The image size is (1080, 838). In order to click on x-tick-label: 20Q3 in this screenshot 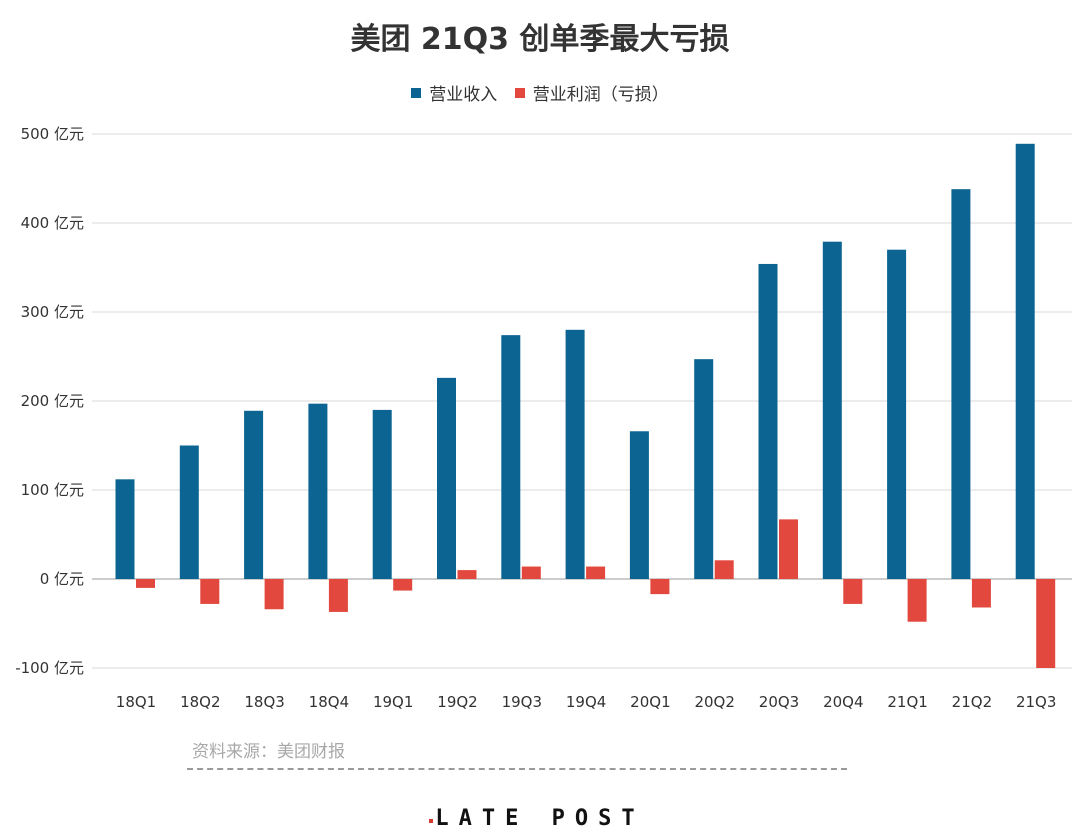, I will do `click(779, 702)`.